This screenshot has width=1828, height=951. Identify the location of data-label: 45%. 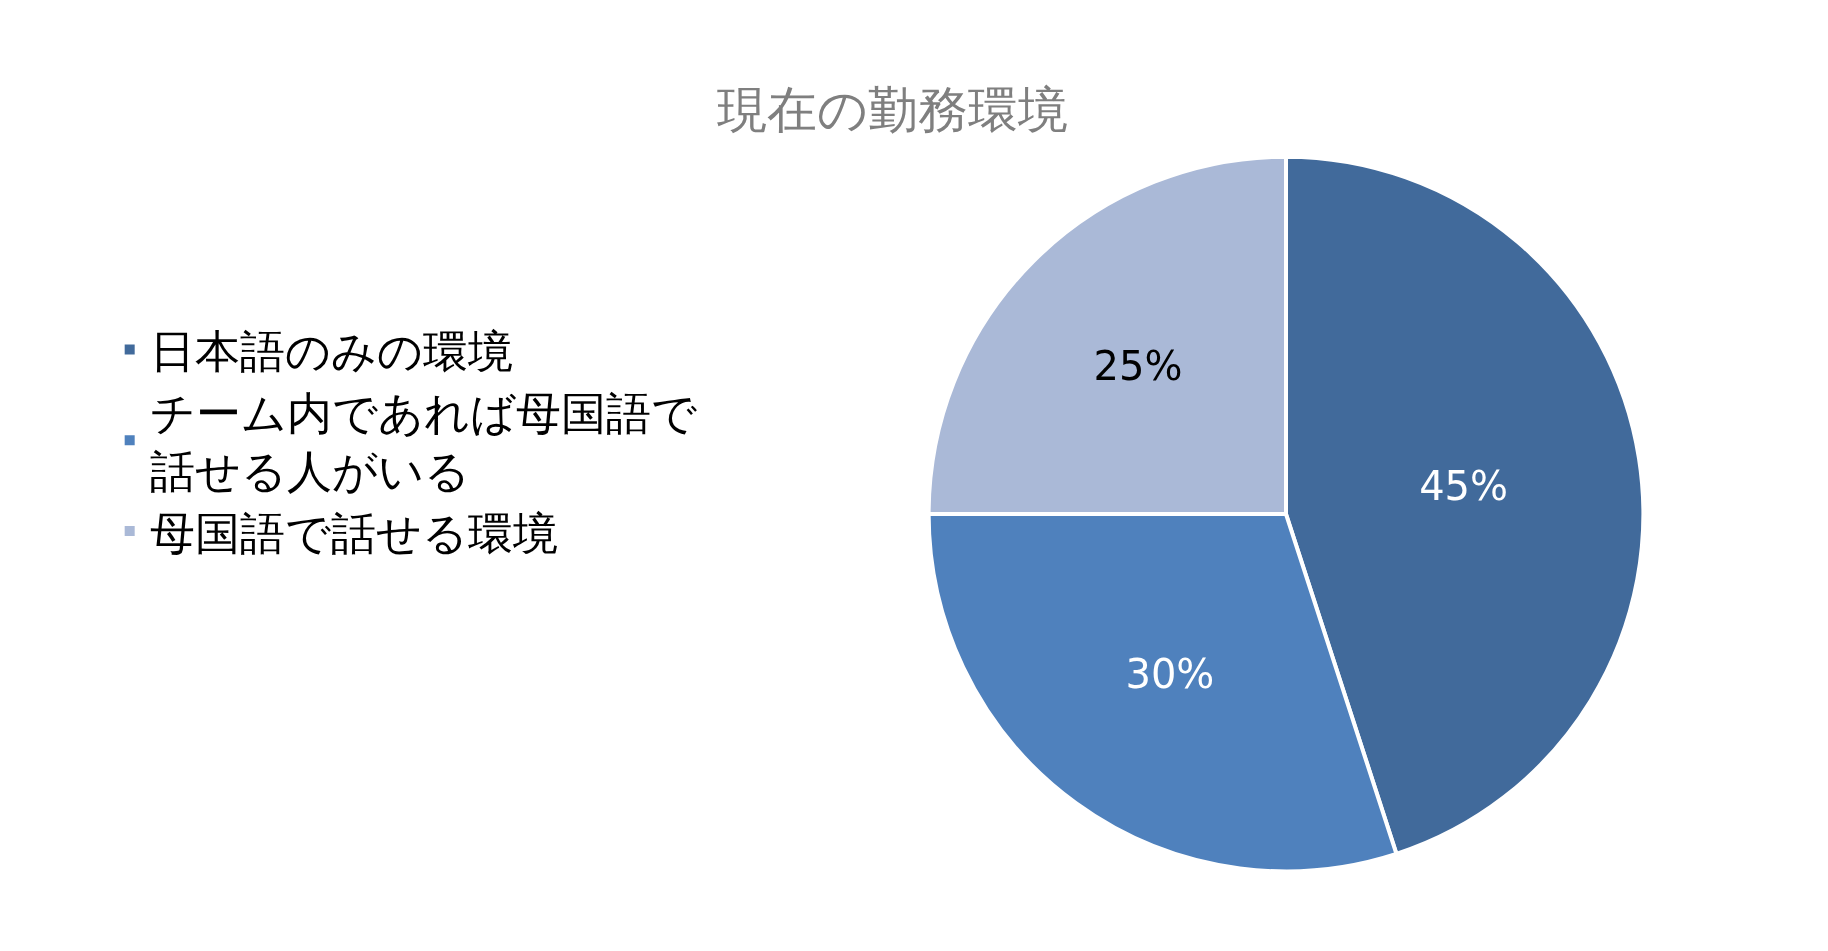
(1464, 485).